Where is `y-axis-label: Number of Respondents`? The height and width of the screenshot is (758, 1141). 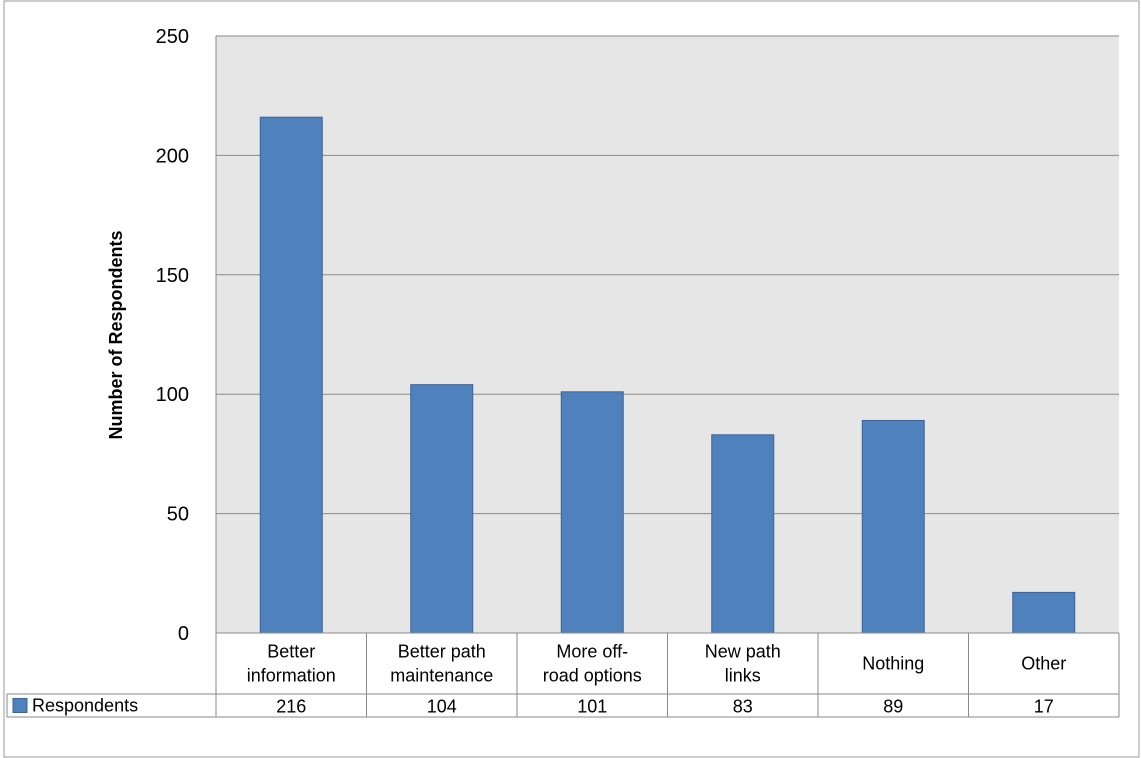
y-axis-label: Number of Respondents is located at coordinates (116, 334).